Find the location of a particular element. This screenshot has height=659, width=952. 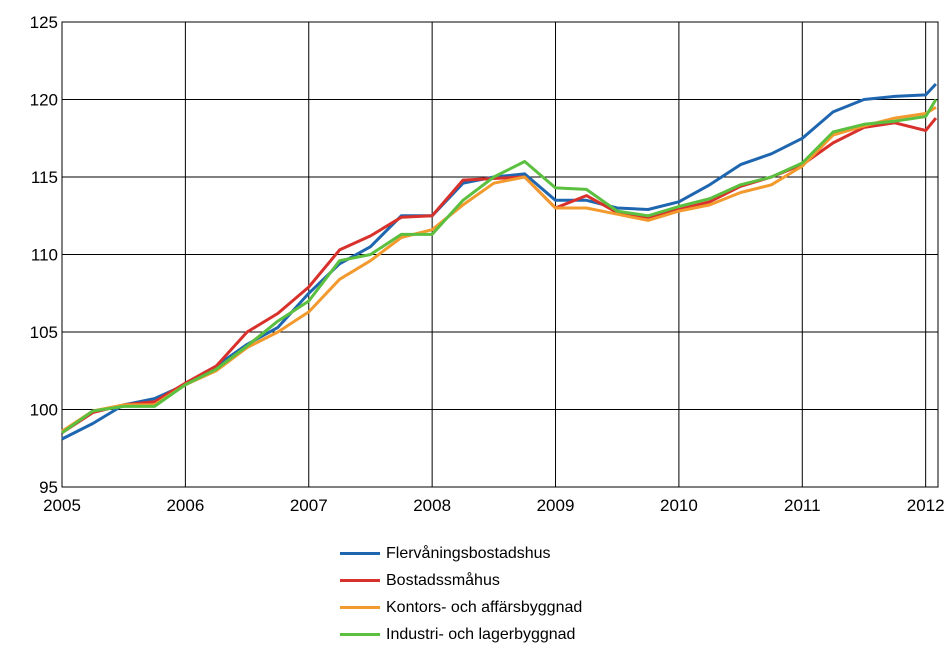

x-tick-label: 2009 is located at coordinates (556, 505).